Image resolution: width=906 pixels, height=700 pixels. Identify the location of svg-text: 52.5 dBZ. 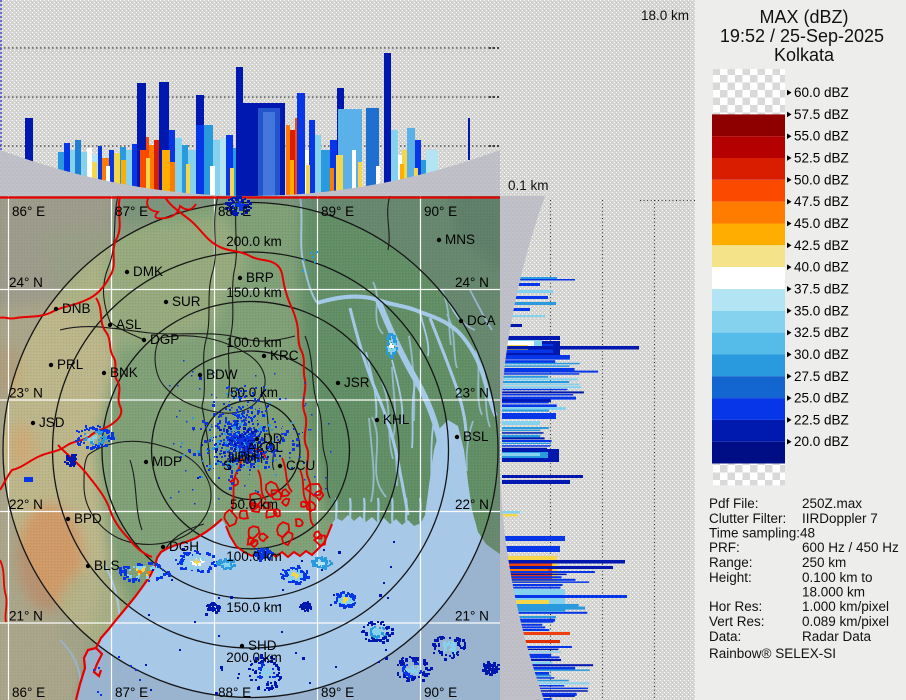
(821, 158).